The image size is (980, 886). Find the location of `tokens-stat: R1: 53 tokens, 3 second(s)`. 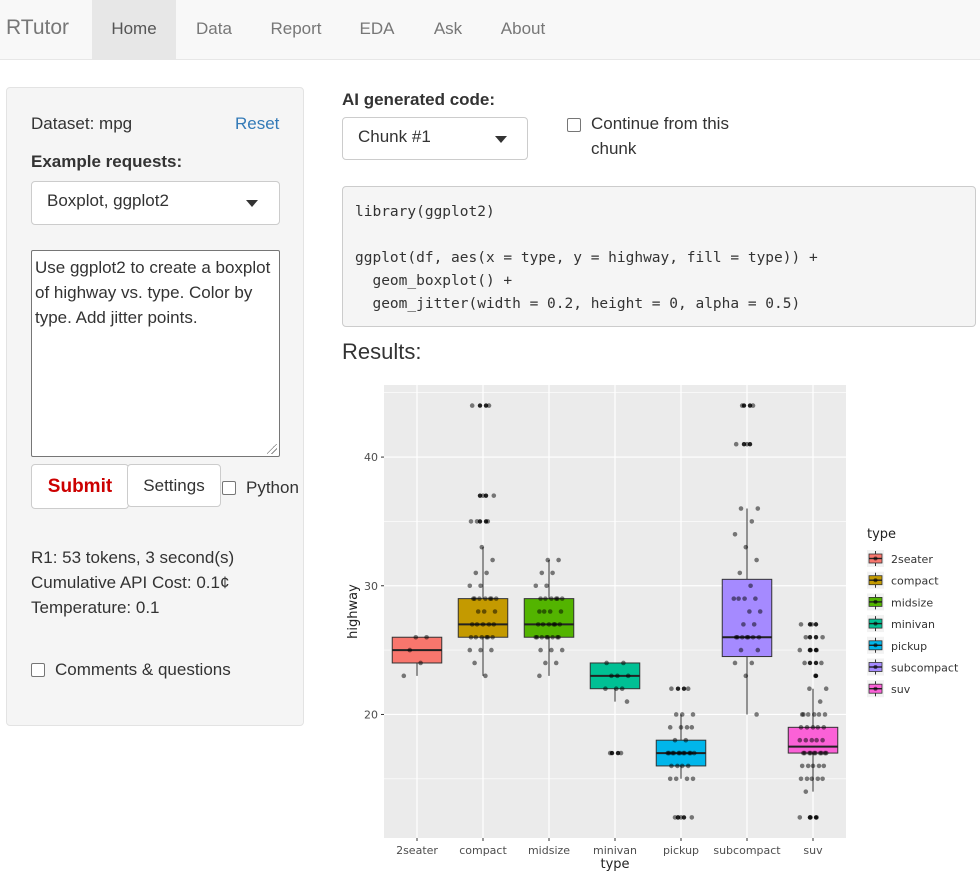

tokens-stat: R1: 53 tokens, 3 second(s) is located at coordinates (133, 557).